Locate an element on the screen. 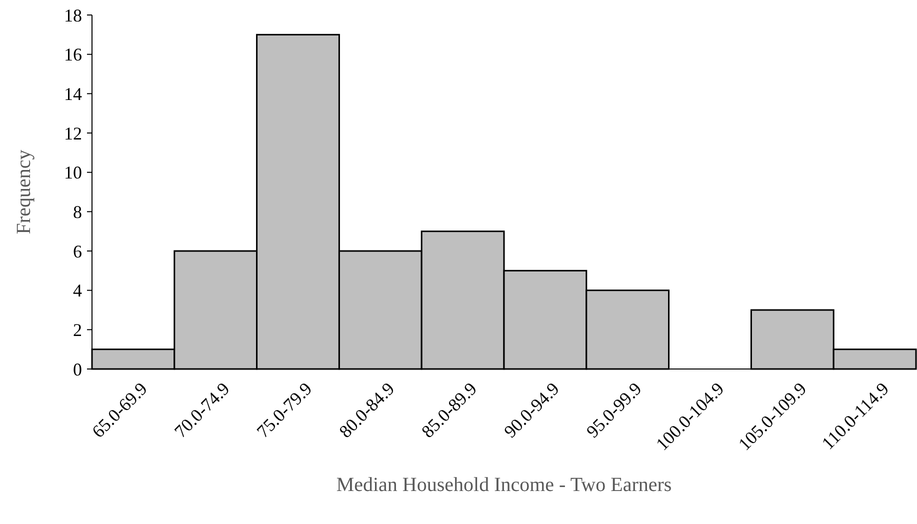 The height and width of the screenshot is (524, 917). y-tick-label: 16 is located at coordinates (73, 54).